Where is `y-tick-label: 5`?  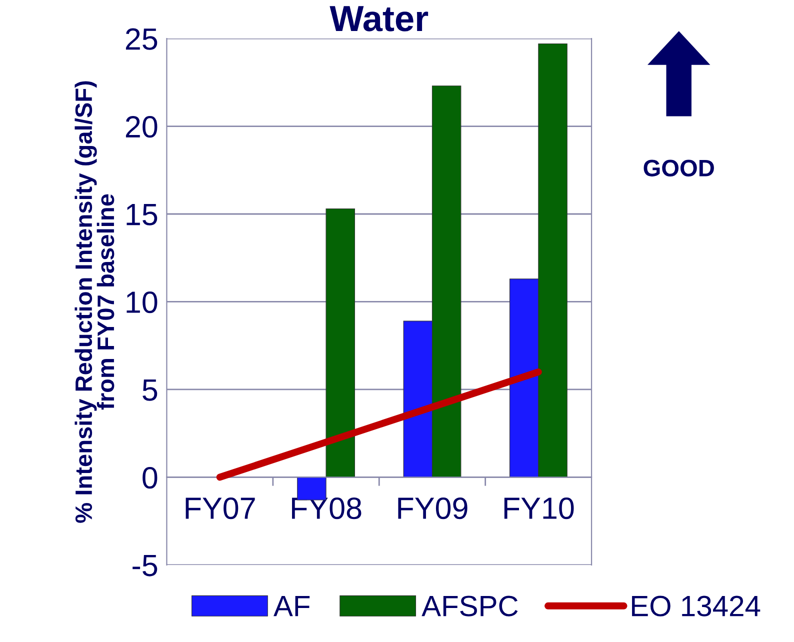
y-tick-label: 5 is located at coordinates (150, 390).